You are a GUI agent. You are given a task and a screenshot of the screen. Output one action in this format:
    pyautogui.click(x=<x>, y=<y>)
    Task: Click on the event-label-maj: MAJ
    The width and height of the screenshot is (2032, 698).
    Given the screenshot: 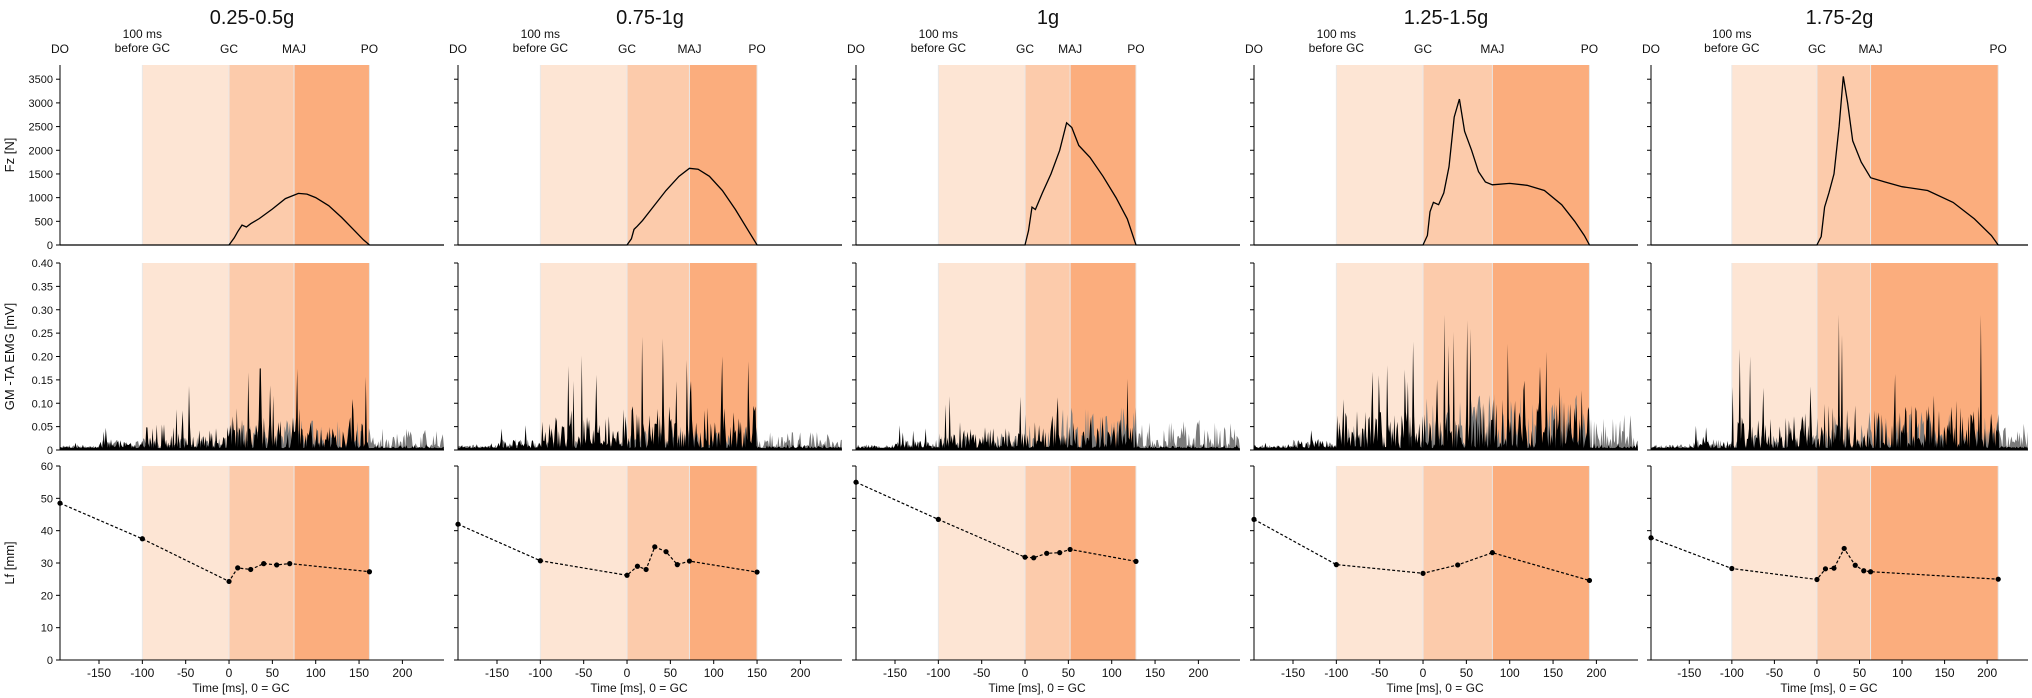 What is the action you would take?
    pyautogui.click(x=689, y=49)
    